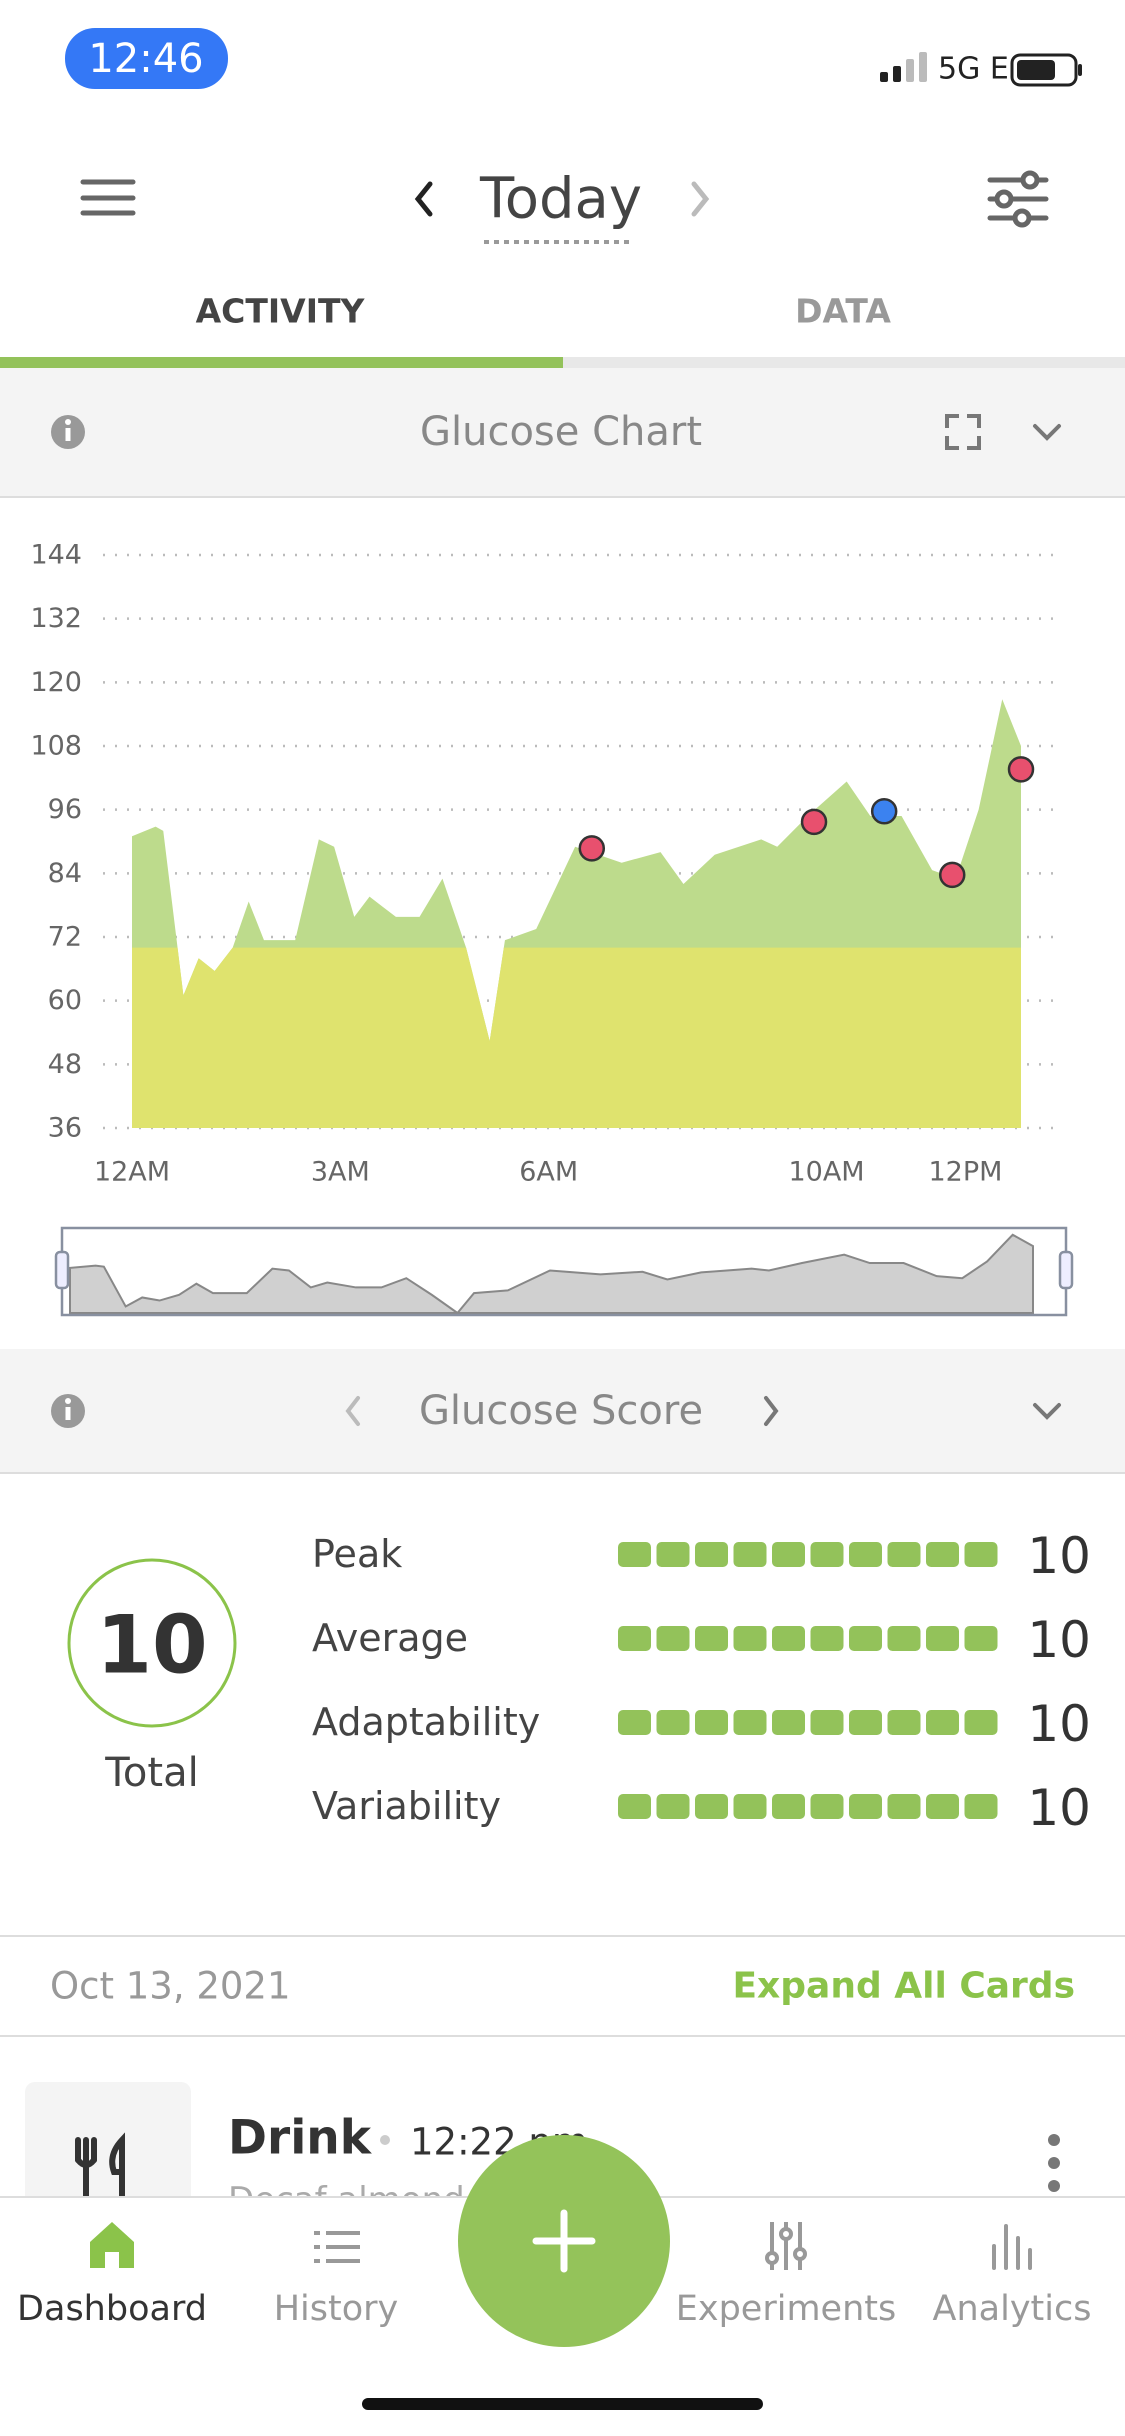  Describe the element at coordinates (281, 362) in the screenshot. I see `tab-indicator` at that location.